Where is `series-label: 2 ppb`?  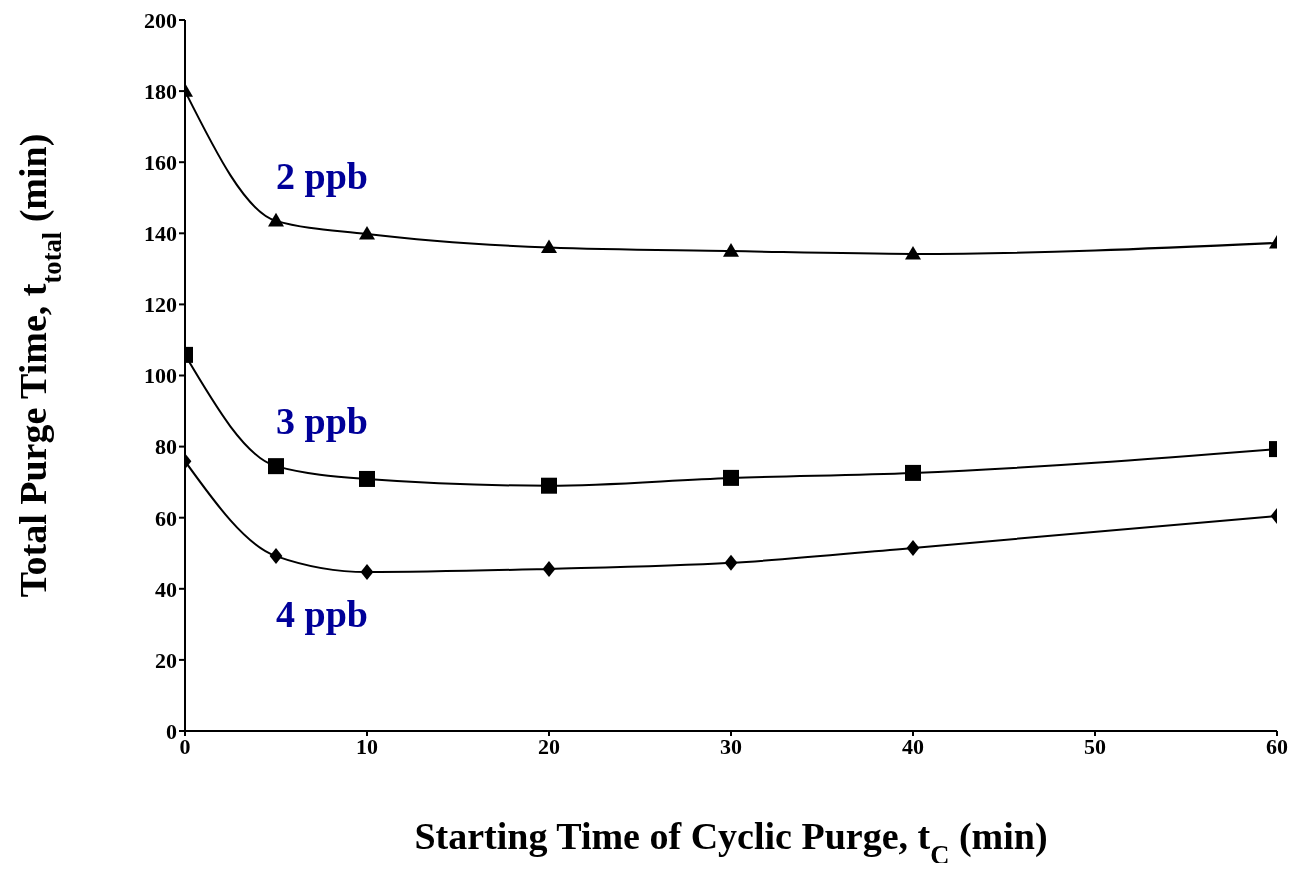 series-label: 2 ppb is located at coordinates (322, 176).